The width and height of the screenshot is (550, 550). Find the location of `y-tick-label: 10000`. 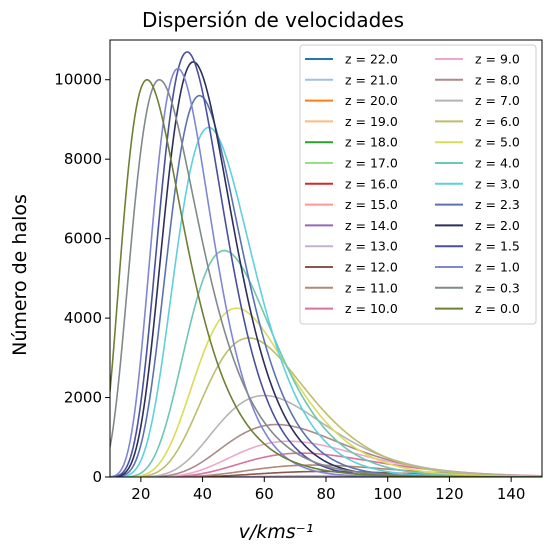

y-tick-label: 10000 is located at coordinates (78, 80).